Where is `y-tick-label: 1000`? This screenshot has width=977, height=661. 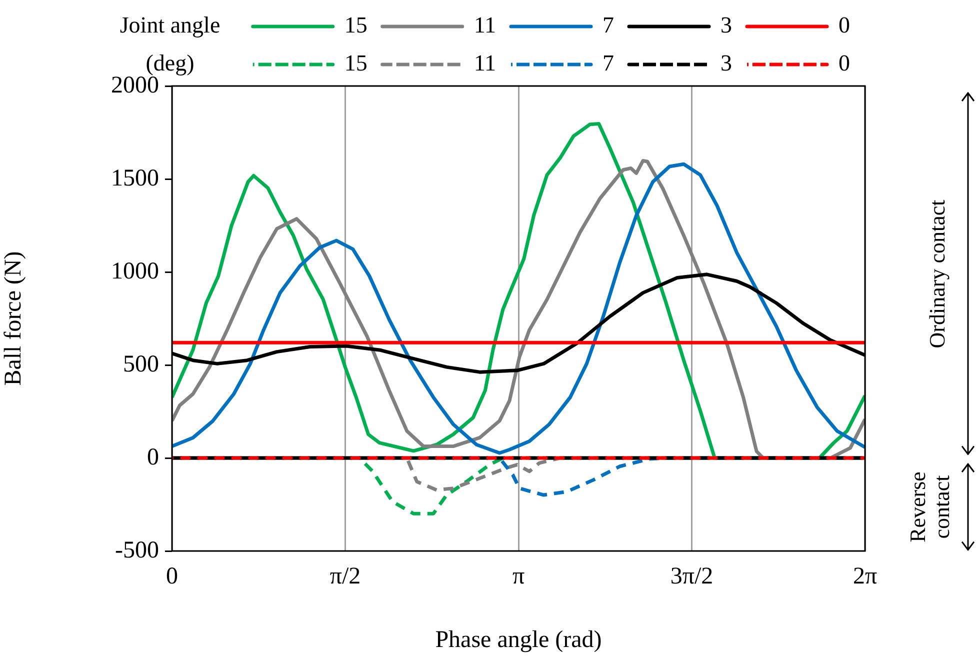 y-tick-label: 1000 is located at coordinates (135, 271).